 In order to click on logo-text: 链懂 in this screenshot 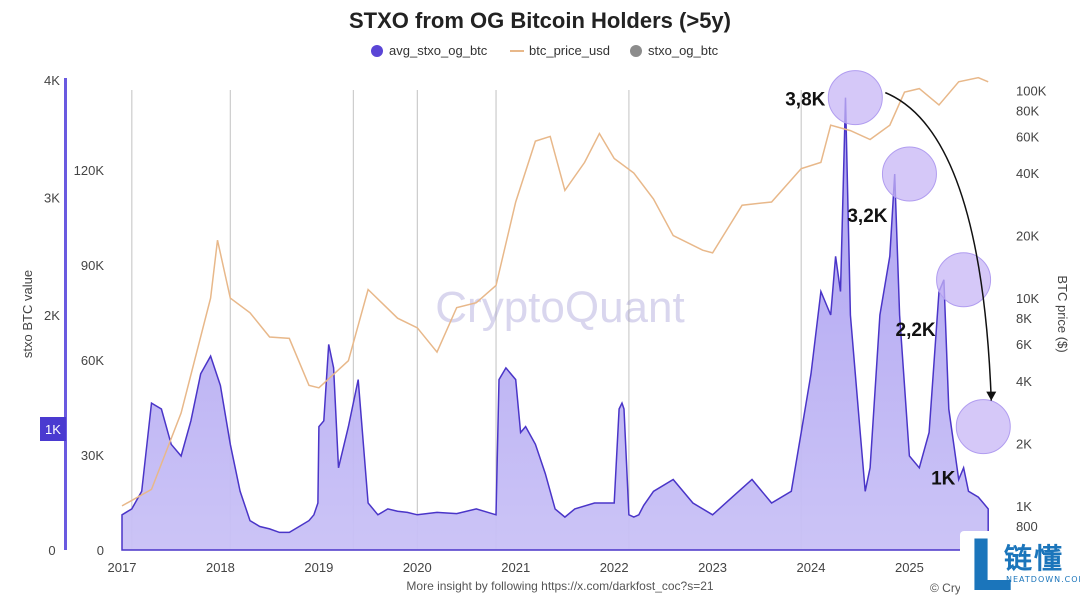, I will do `click(1034, 557)`.